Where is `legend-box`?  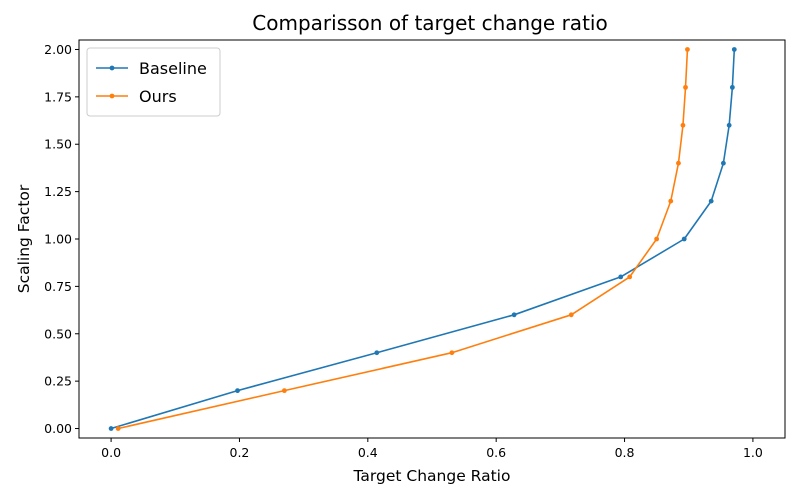
legend-box is located at coordinates (153, 82).